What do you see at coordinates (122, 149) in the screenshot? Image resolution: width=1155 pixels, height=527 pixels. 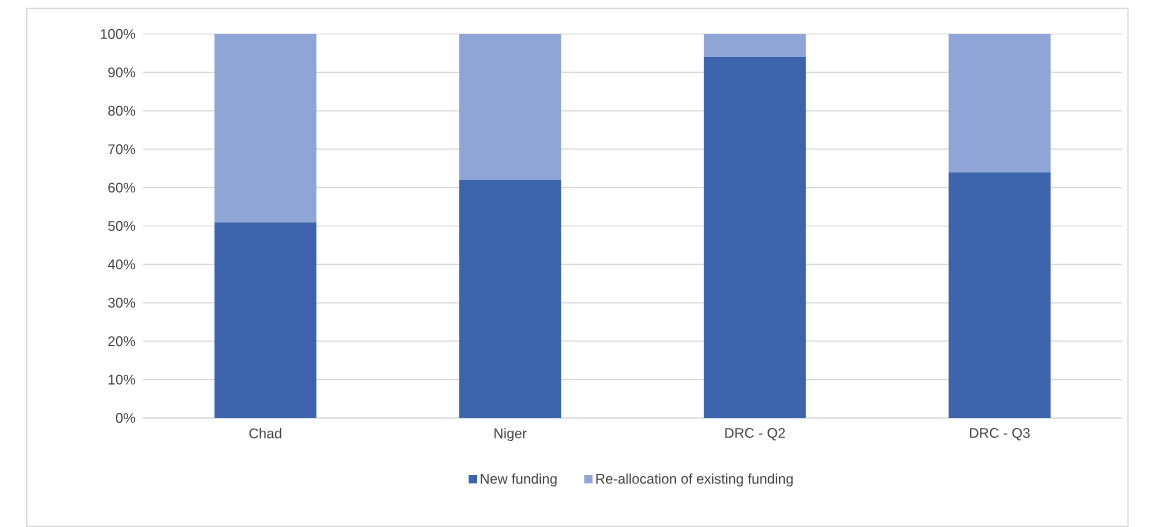 I see `y-tick-label: 70%` at bounding box center [122, 149].